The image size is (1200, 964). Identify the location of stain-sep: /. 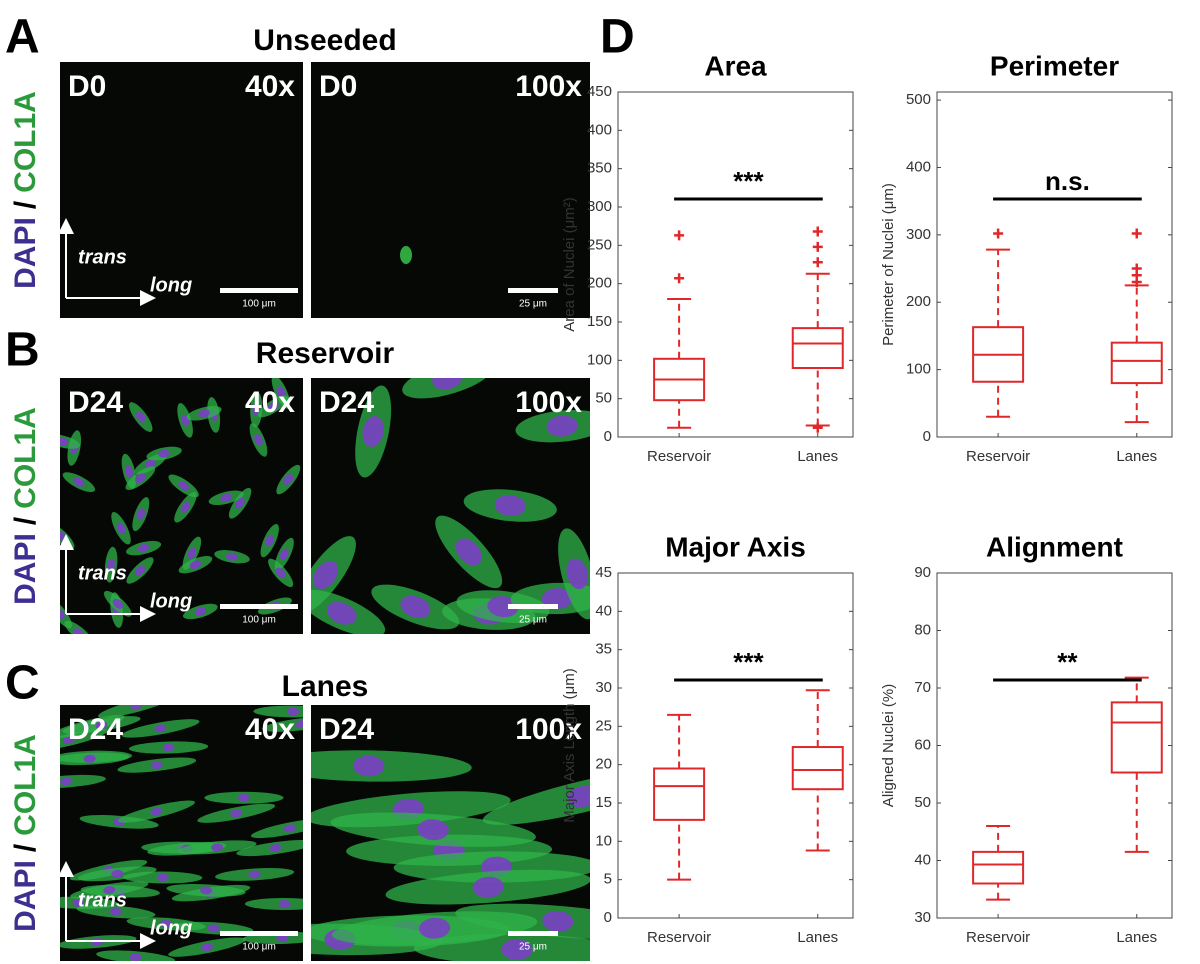
(25, 204).